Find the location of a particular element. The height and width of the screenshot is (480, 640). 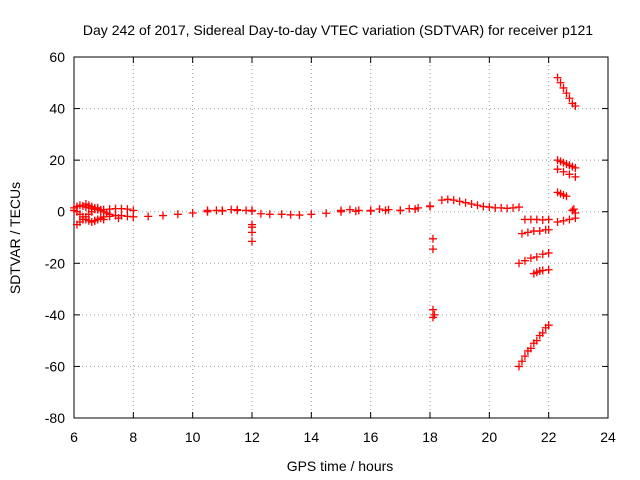

y-tick-label: -80 is located at coordinates (55, 418).